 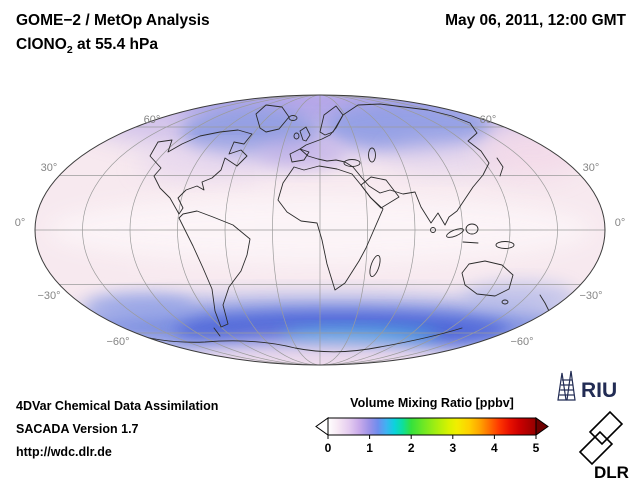 What do you see at coordinates (535, 20) in the screenshot?
I see `timestamp: May 06, 2011, 12:00 GMT` at bounding box center [535, 20].